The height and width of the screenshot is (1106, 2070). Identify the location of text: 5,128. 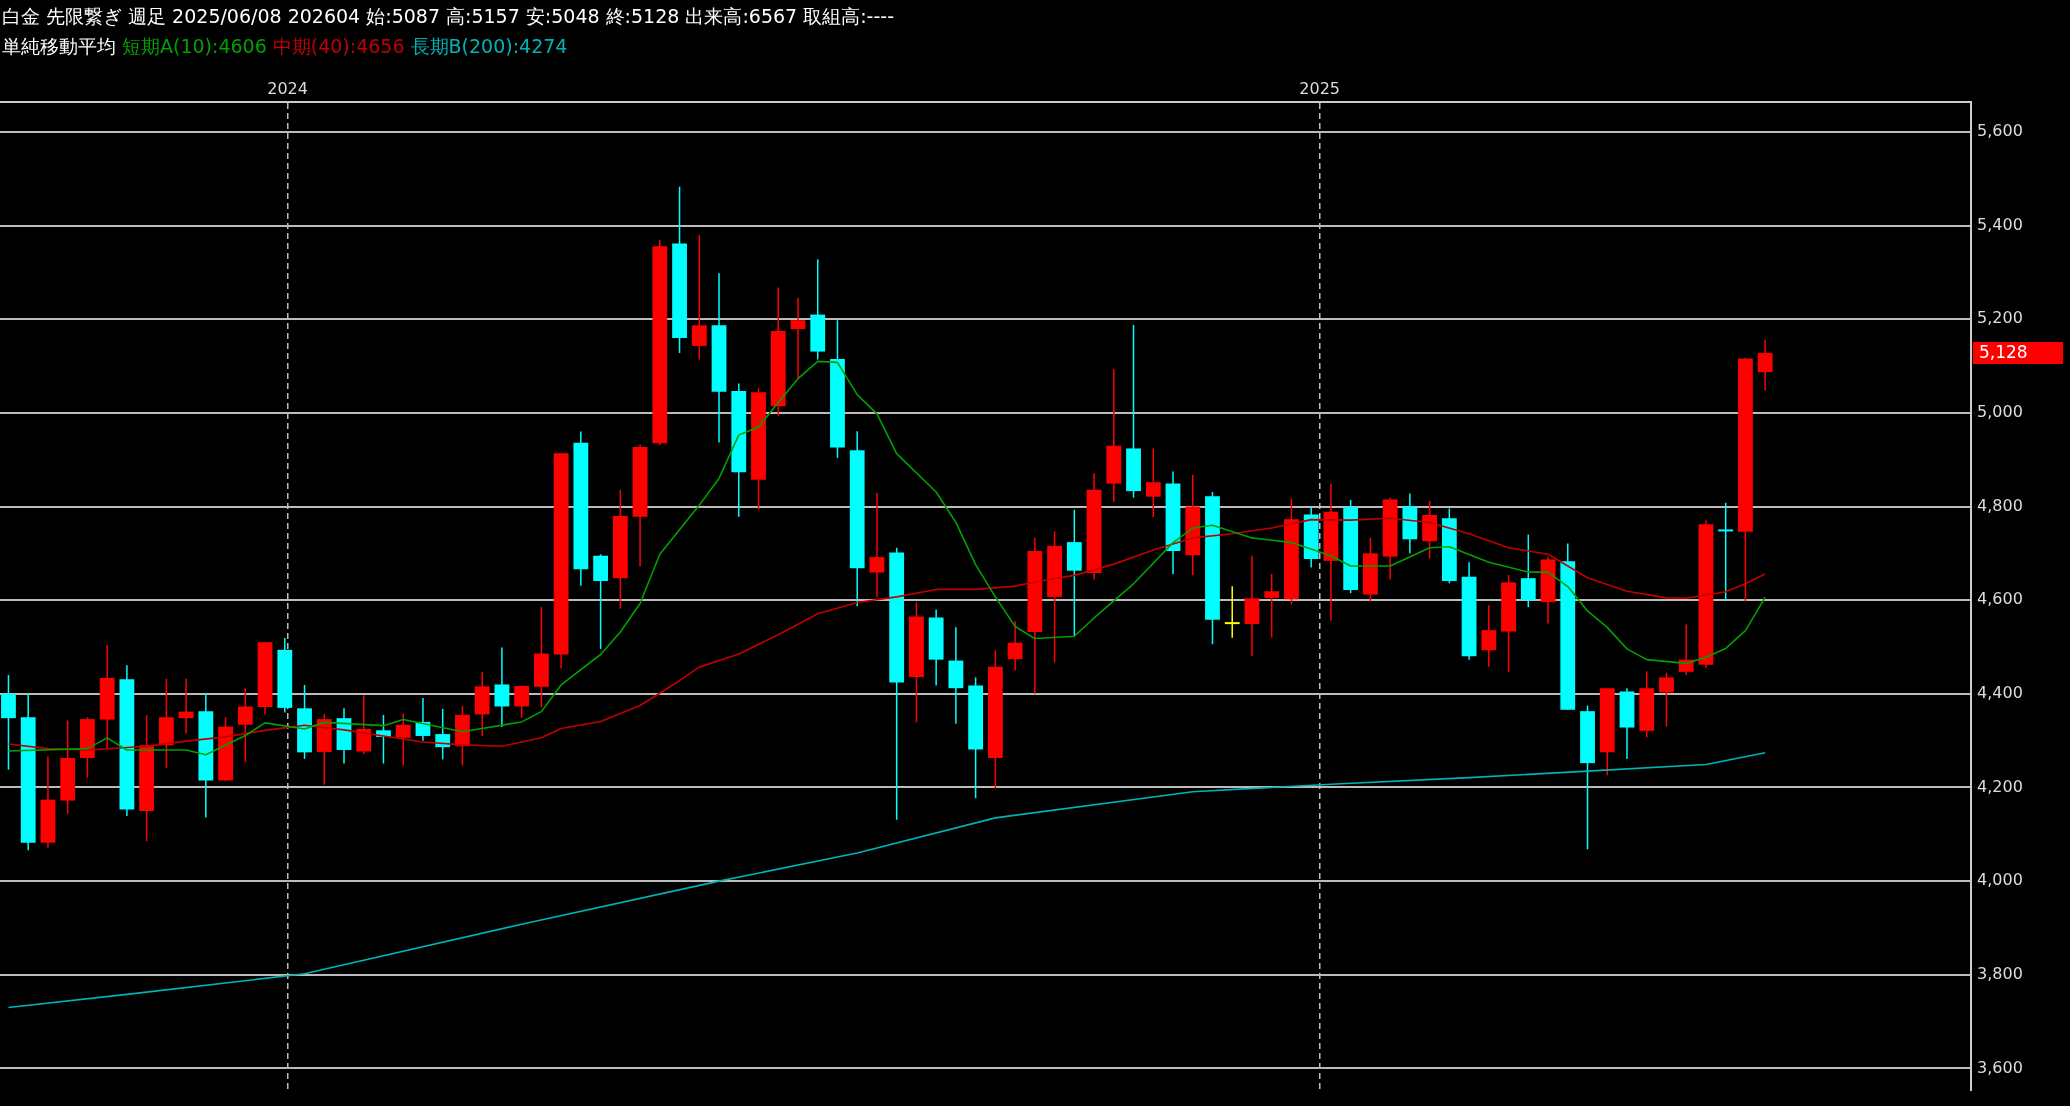
(2003, 352).